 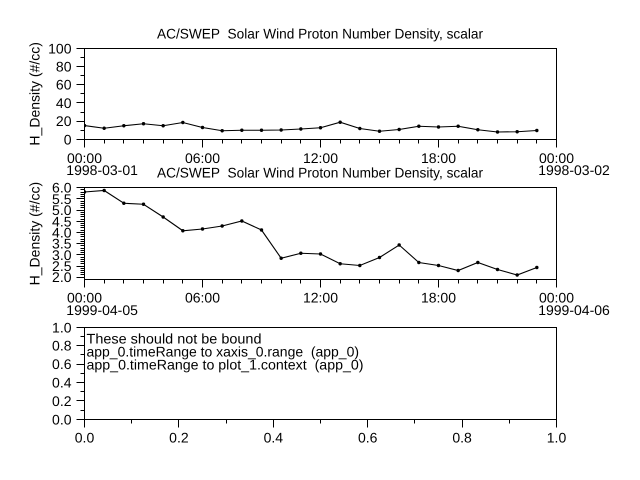 I want to click on svg-text: 5.0, so click(x=62, y=210).